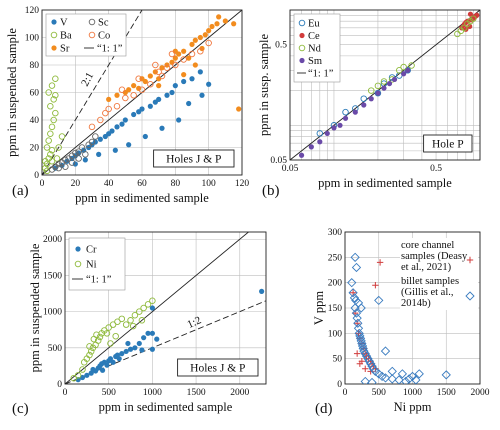 This screenshot has width=500, height=430. What do you see at coordinates (319, 308) in the screenshot?
I see `y-axis-label: V ppm` at bounding box center [319, 308].